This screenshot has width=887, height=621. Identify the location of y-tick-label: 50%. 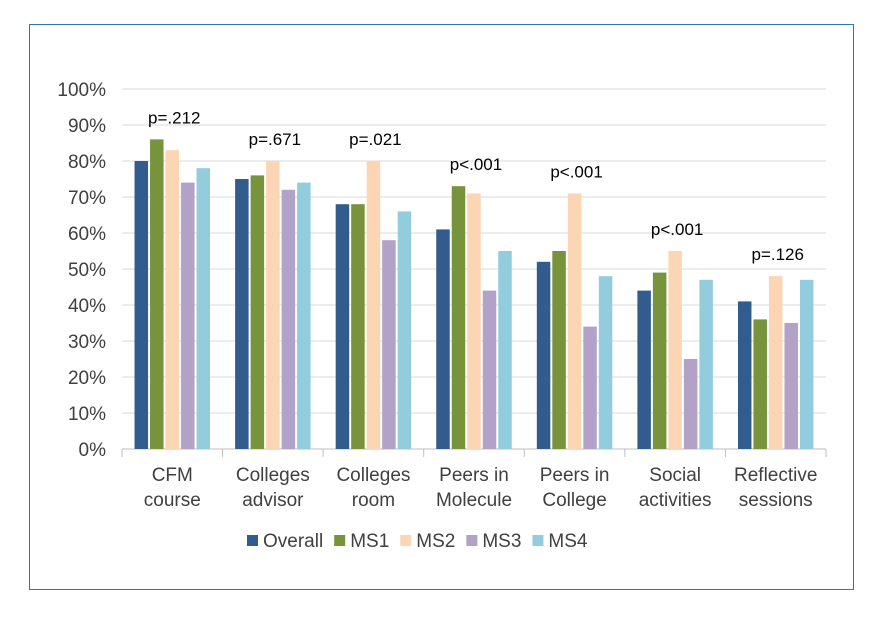
(87, 270).